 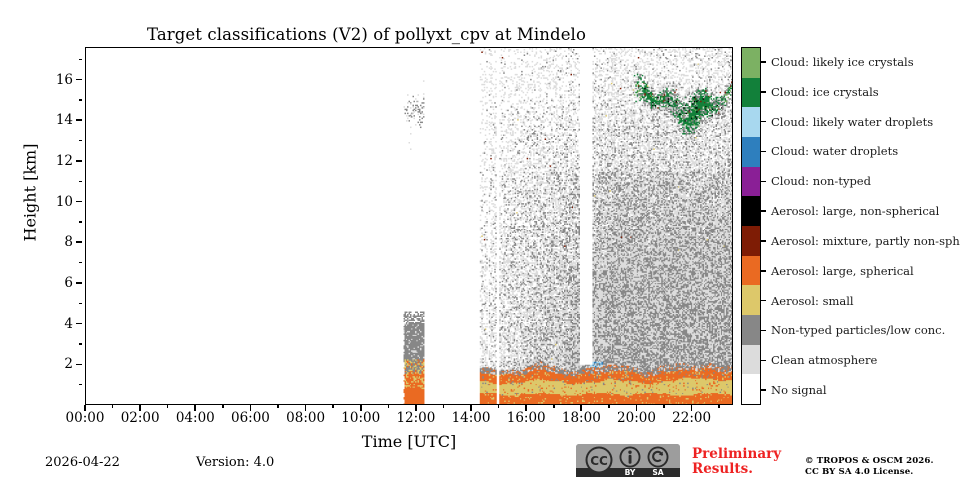 I want to click on colorbar-label: No signal, so click(x=799, y=390).